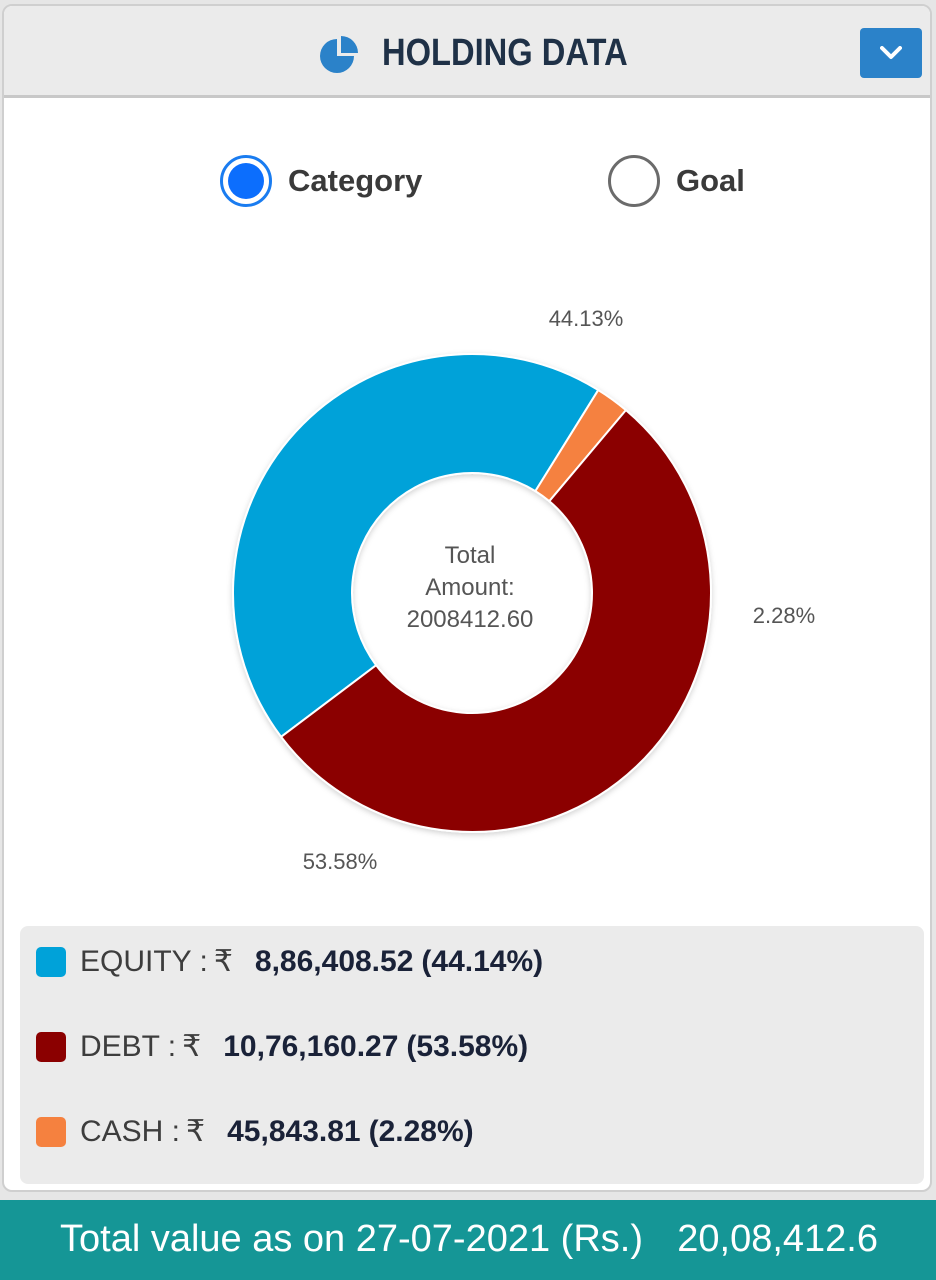  What do you see at coordinates (128, 1046) in the screenshot?
I see `legend-name: DEBT :` at bounding box center [128, 1046].